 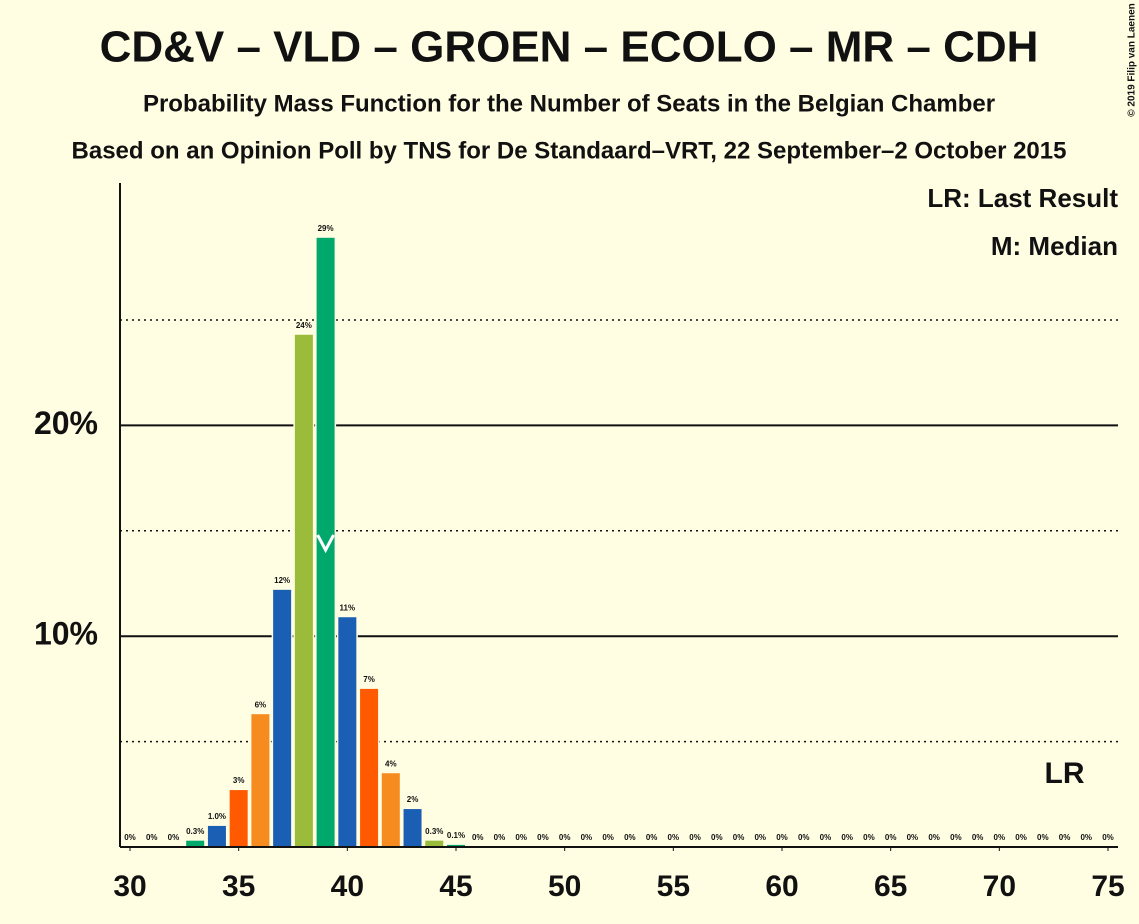 What do you see at coordinates (326, 228) in the screenshot?
I see `data-label: 29%` at bounding box center [326, 228].